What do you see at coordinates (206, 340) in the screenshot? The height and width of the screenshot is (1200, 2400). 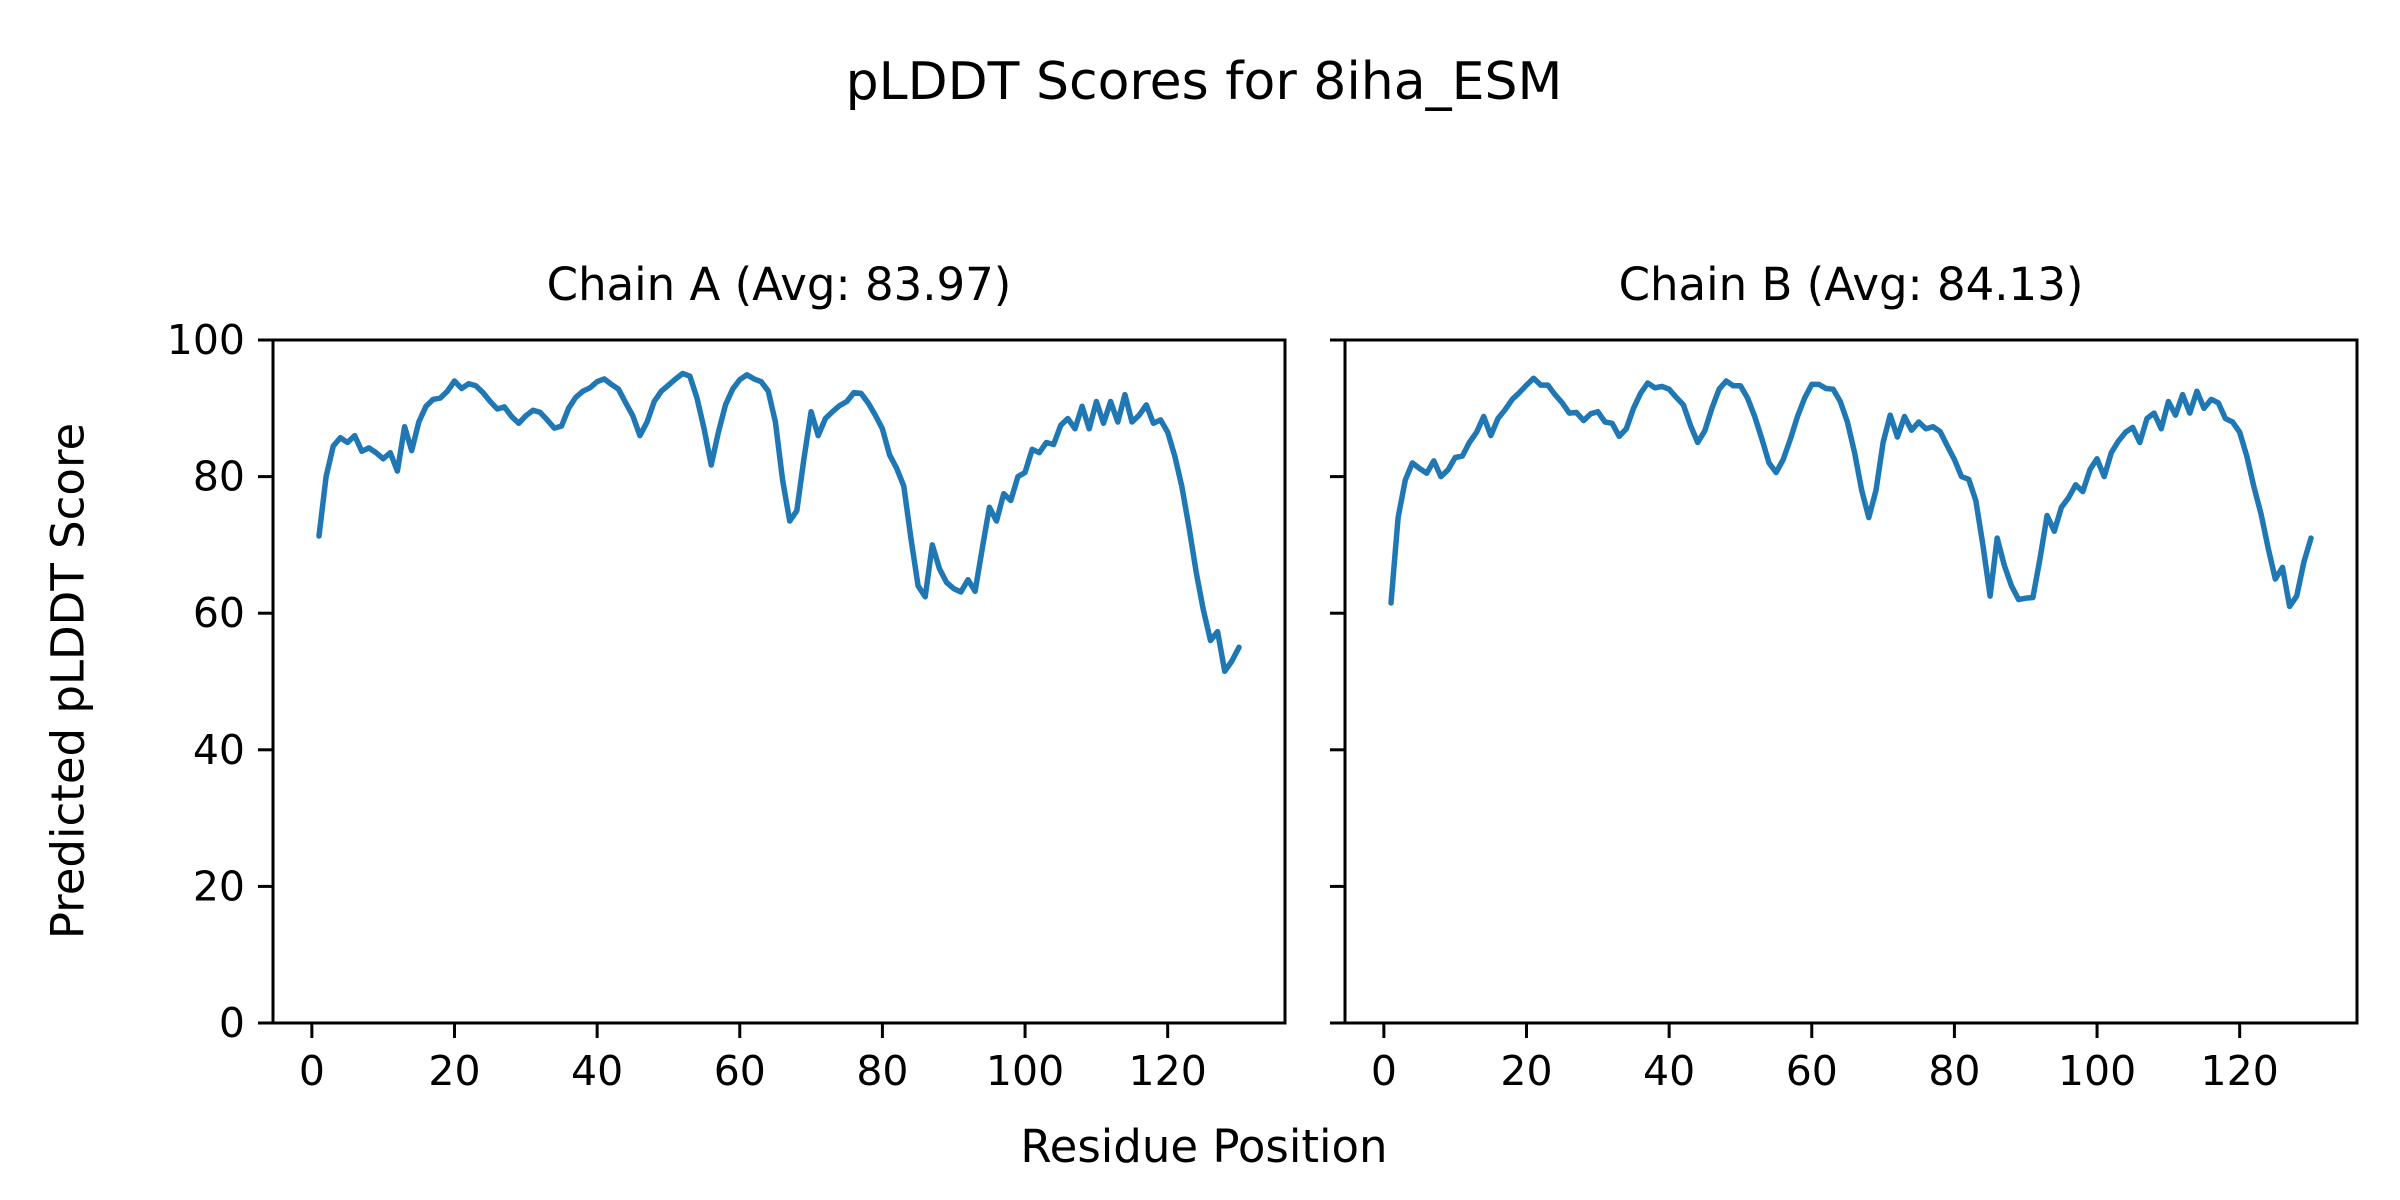 I see `y-tick-label: 100` at bounding box center [206, 340].